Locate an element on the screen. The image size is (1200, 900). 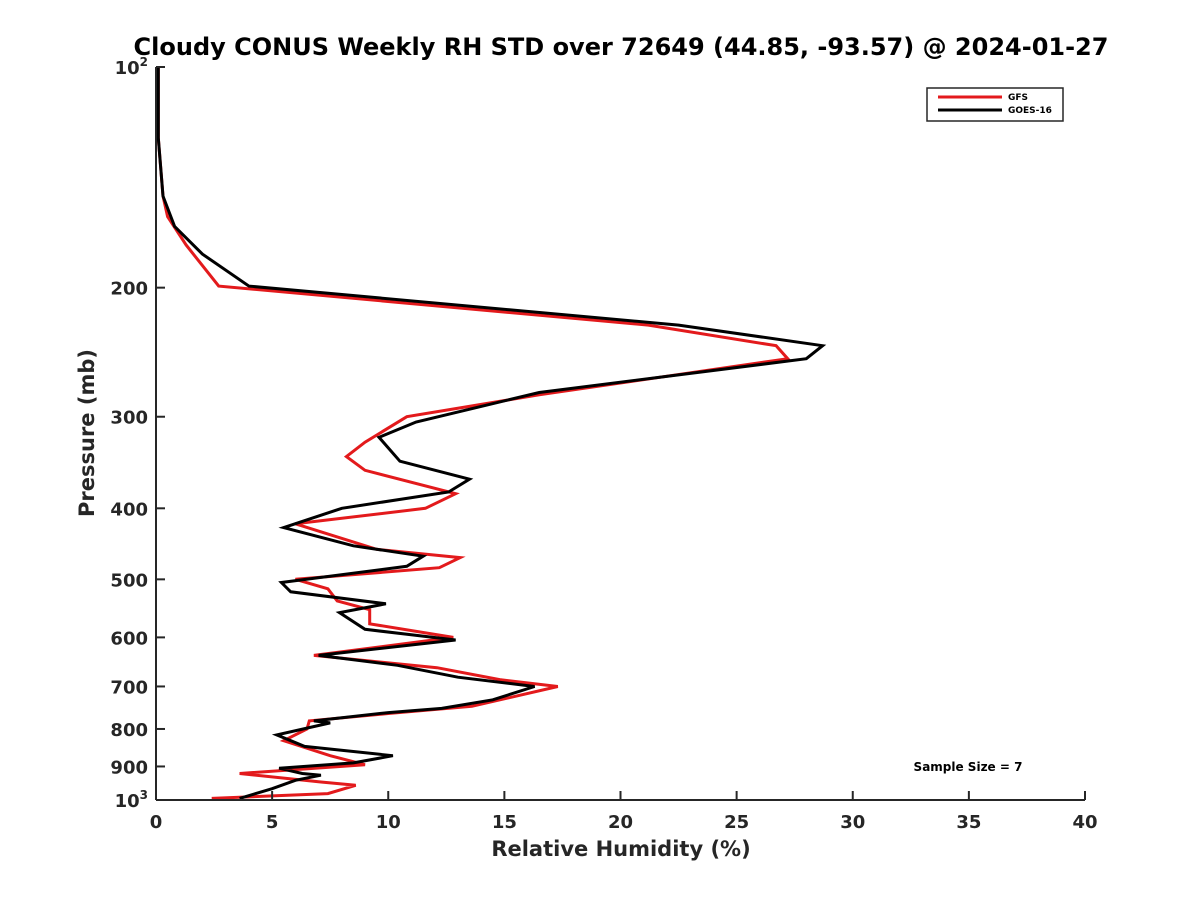
y-tick-label: 500 is located at coordinates (129, 580).